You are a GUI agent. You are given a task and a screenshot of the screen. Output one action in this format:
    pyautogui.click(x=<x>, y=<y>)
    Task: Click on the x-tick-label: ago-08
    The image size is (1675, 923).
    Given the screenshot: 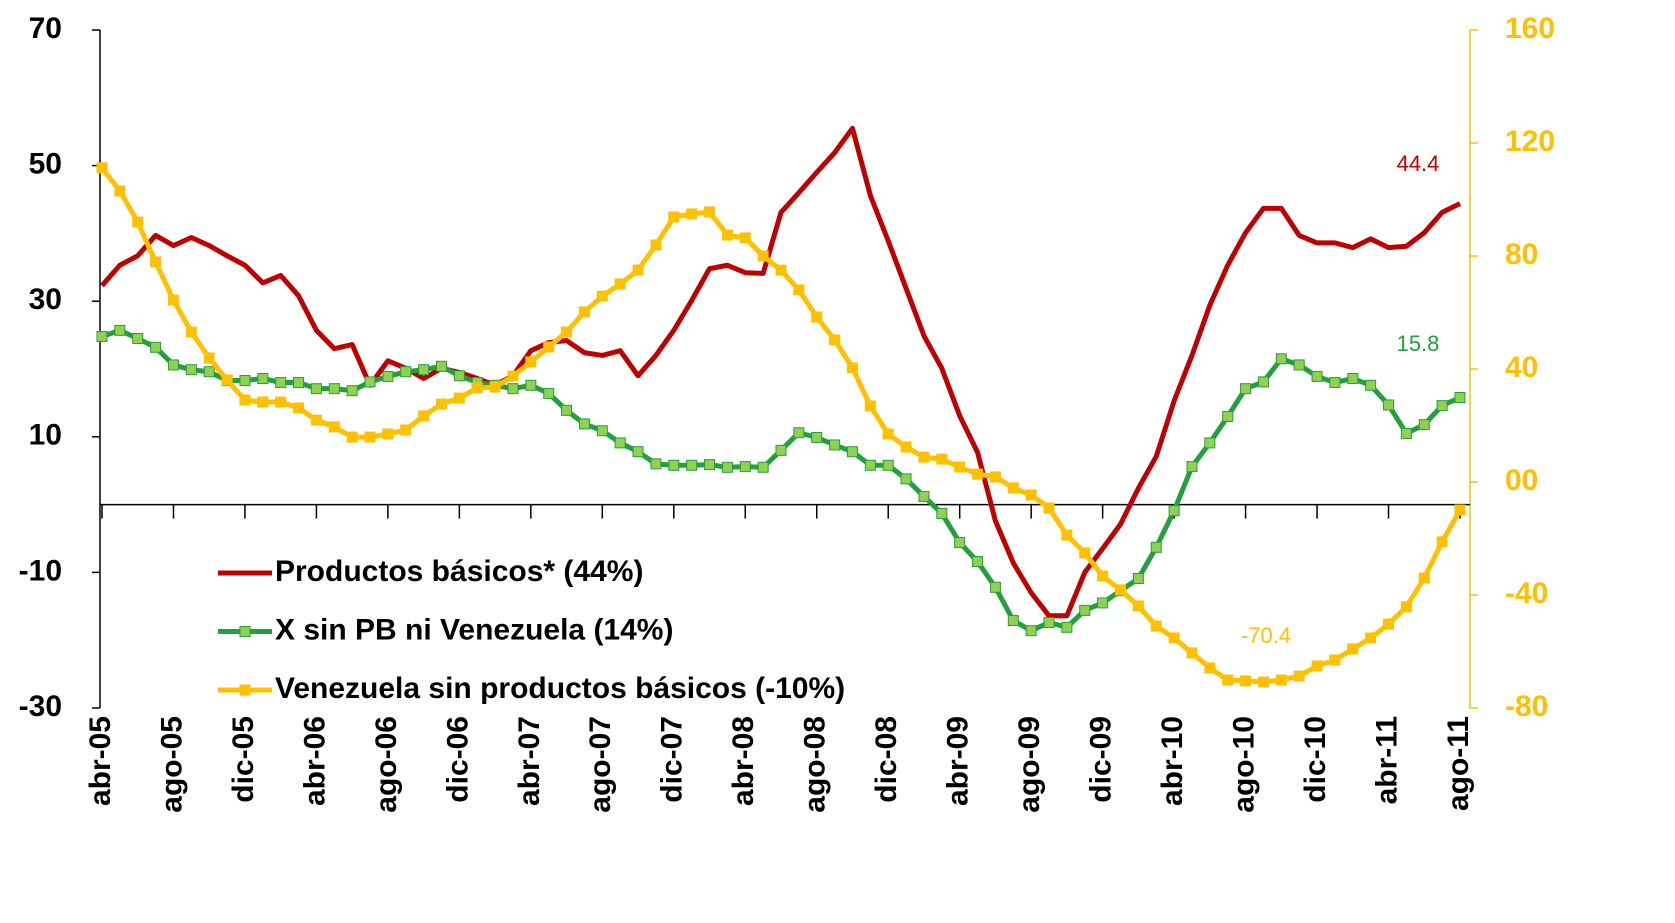 What is the action you would take?
    pyautogui.click(x=815, y=764)
    